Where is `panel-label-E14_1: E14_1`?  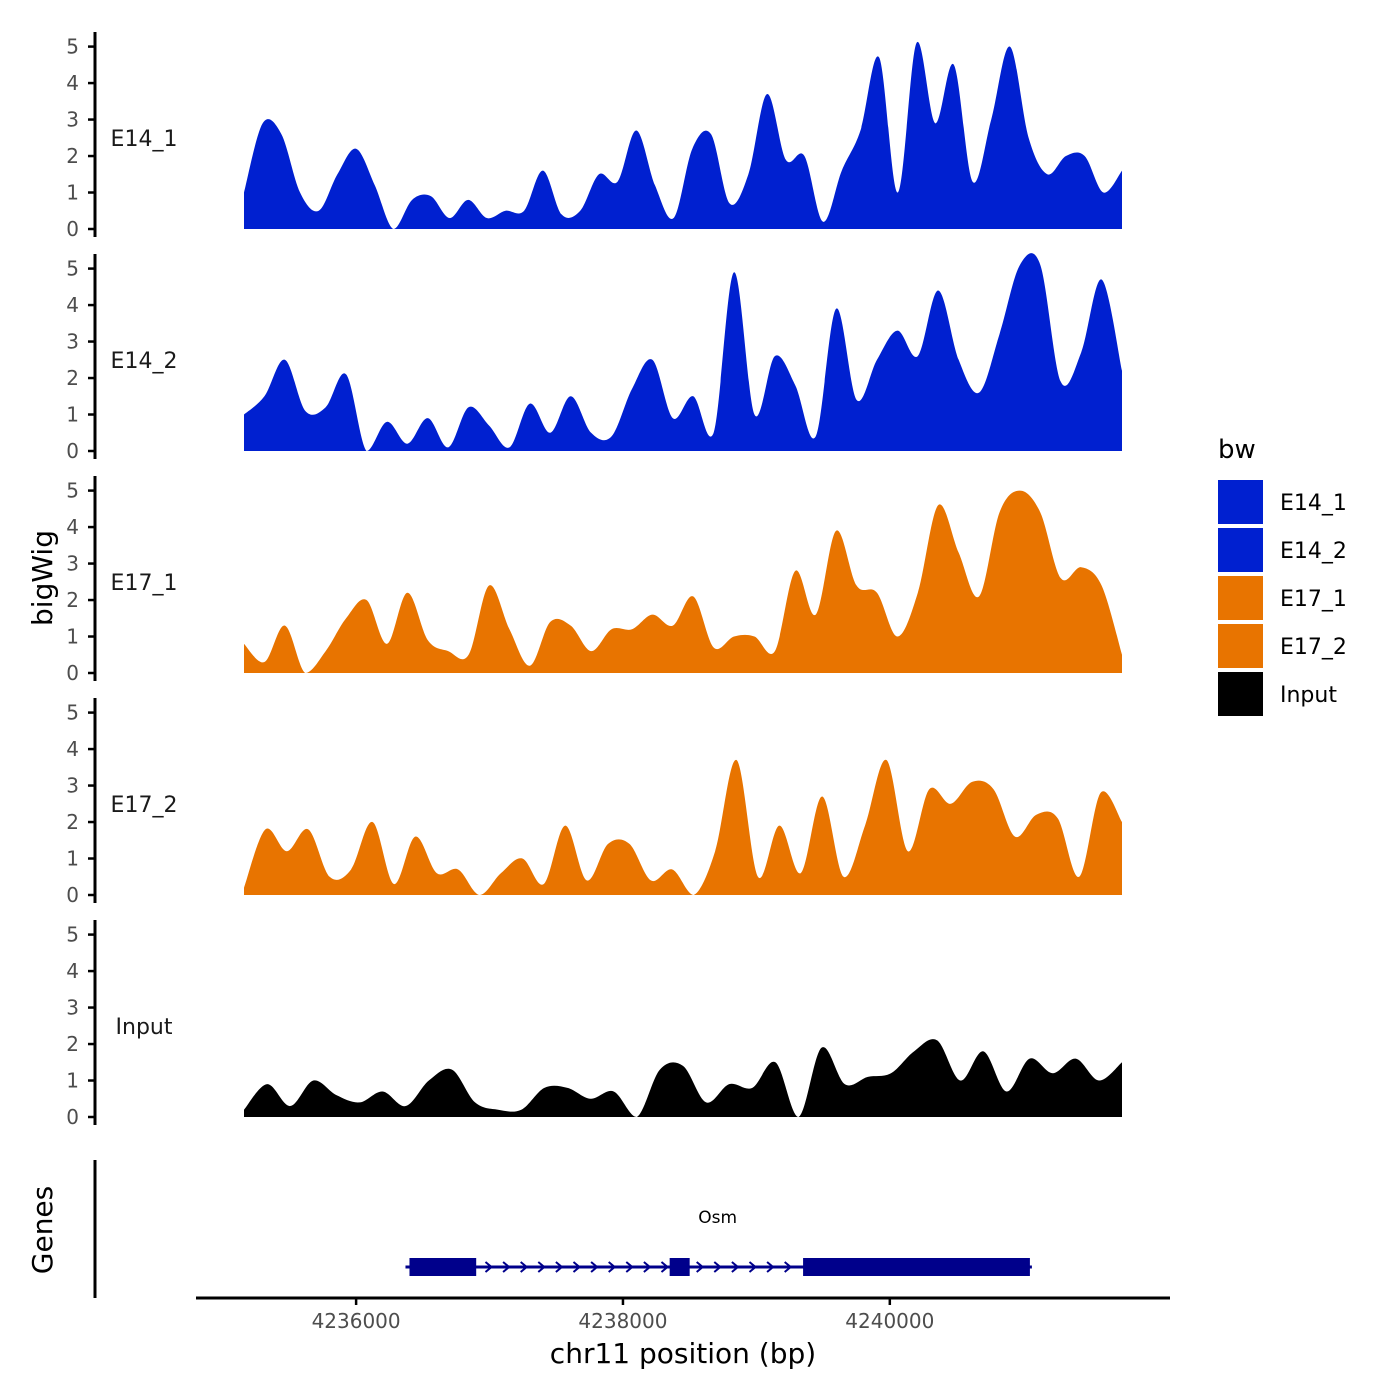
panel-label-E14_1: E14_1 is located at coordinates (144, 139).